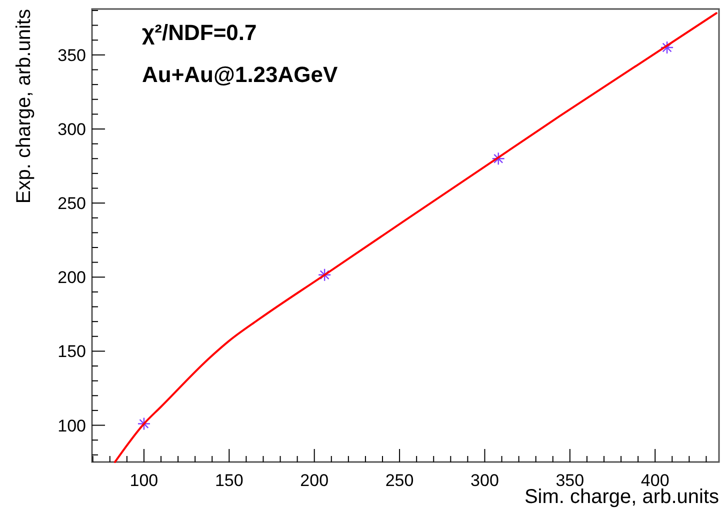 The height and width of the screenshot is (516, 721). I want to click on x-tick-label: 250, so click(399, 480).